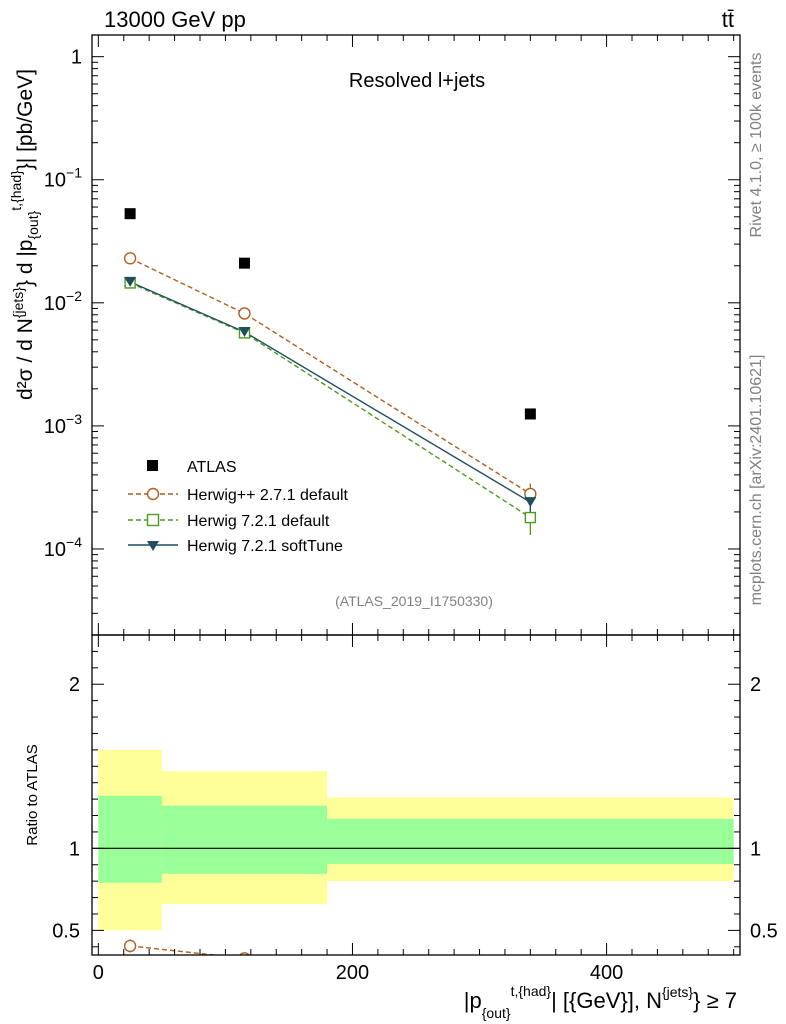 This screenshot has width=786, height=1024. I want to click on ratio-line-herwigpp, so click(175, 950).